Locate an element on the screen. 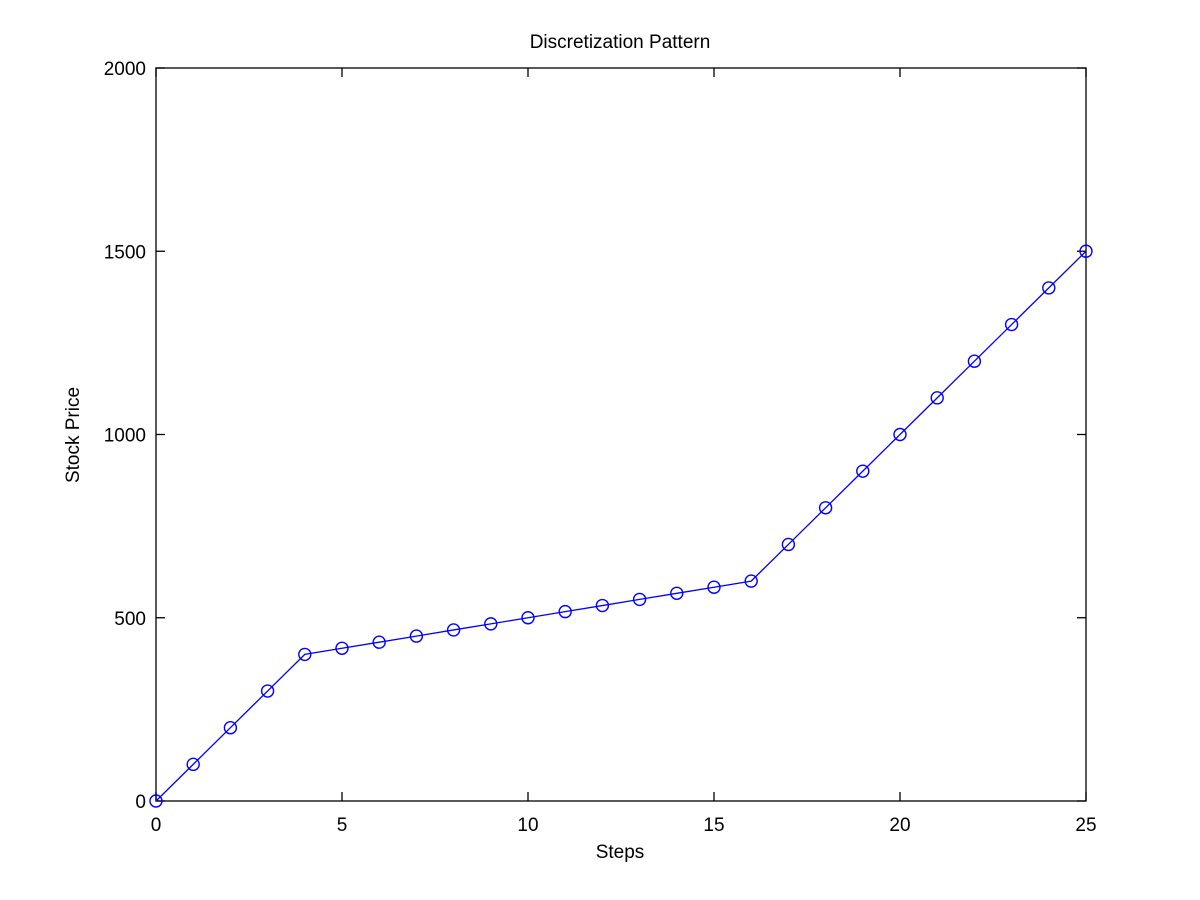 The height and width of the screenshot is (900, 1200). x-tick-label: 20 is located at coordinates (899, 825).